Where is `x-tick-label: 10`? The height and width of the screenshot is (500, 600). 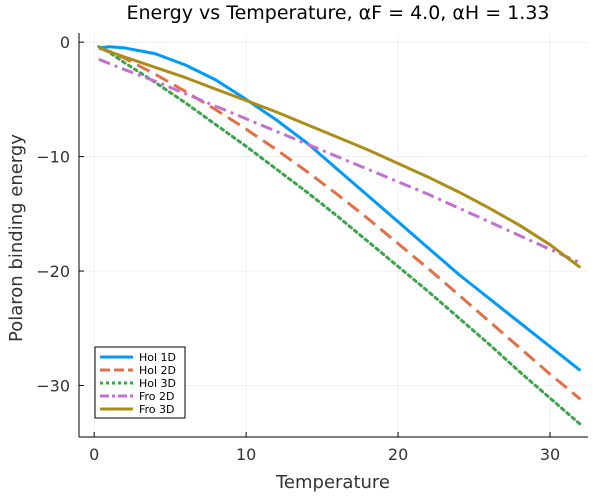
x-tick-label: 10 is located at coordinates (246, 454).